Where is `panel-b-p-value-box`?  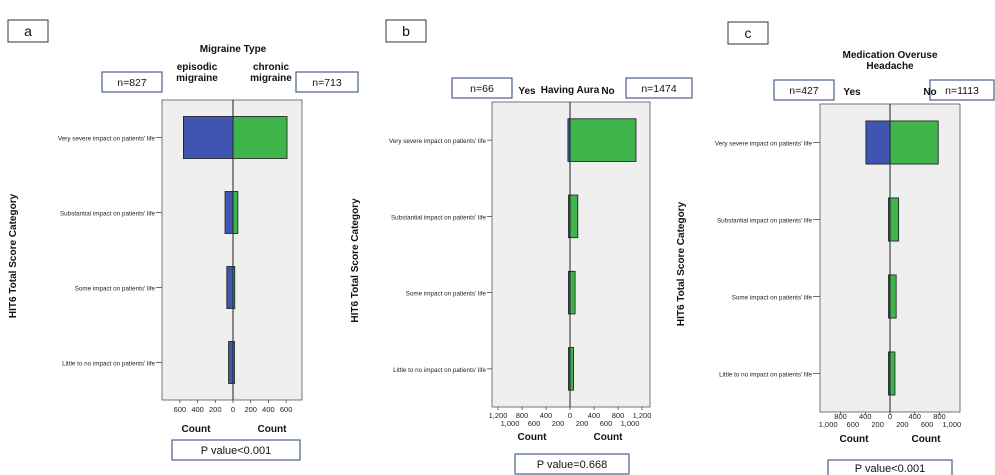 panel-b-p-value-box is located at coordinates (572, 464).